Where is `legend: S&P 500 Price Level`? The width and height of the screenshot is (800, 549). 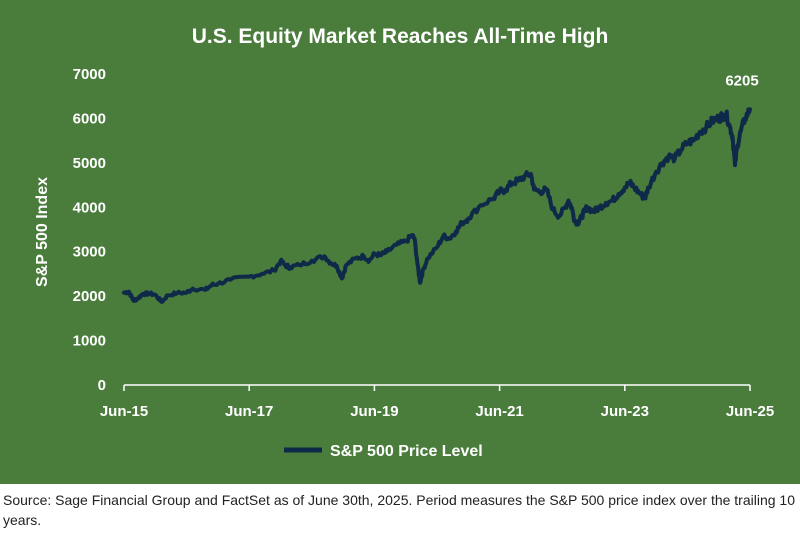
legend: S&P 500 Price Level is located at coordinates (383, 451).